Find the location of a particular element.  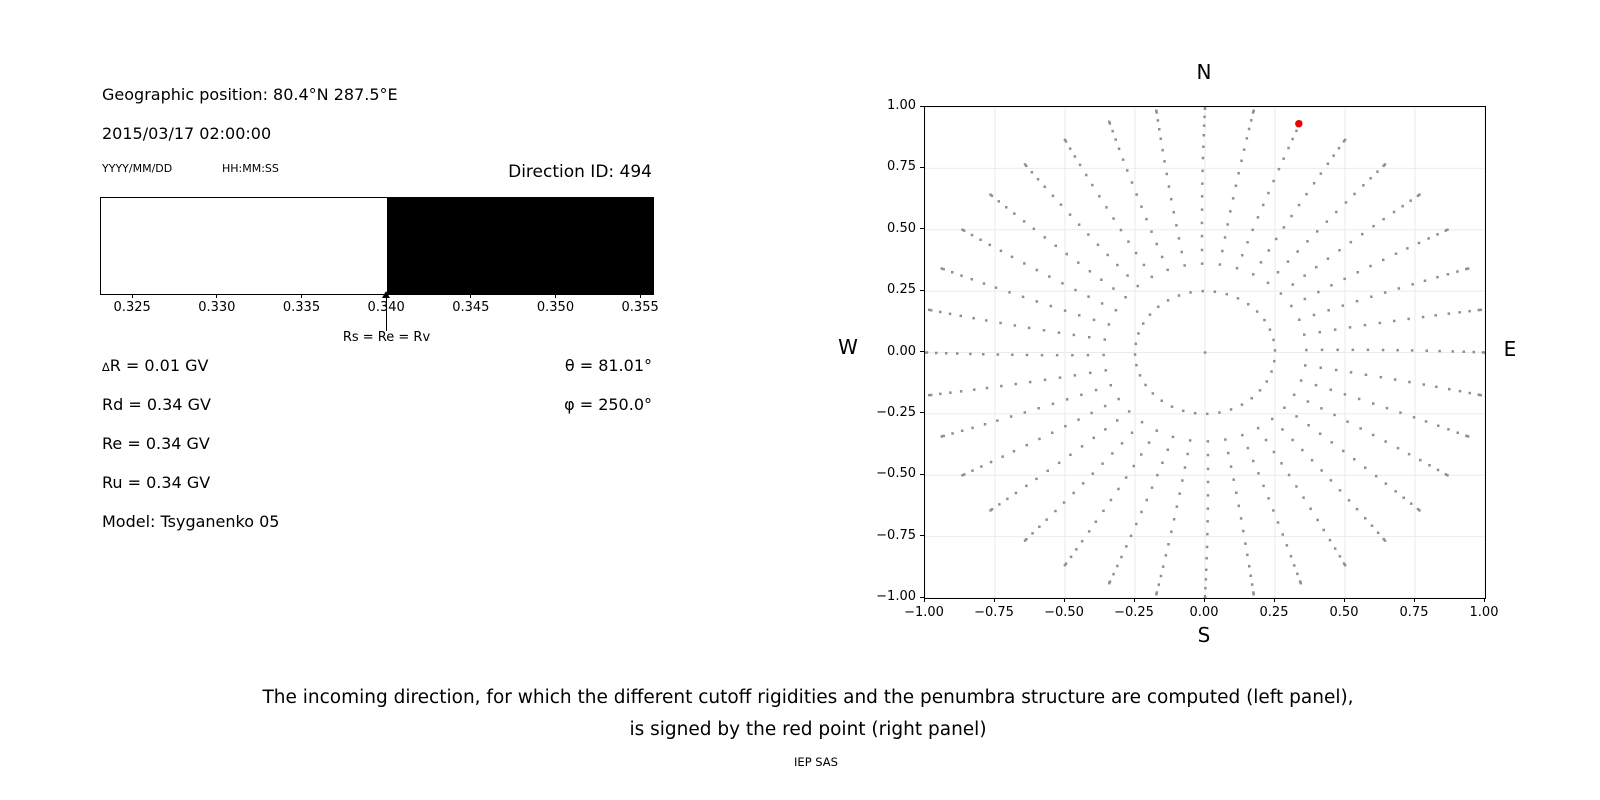

y-tick-label: −0.25 is located at coordinates (896, 412).